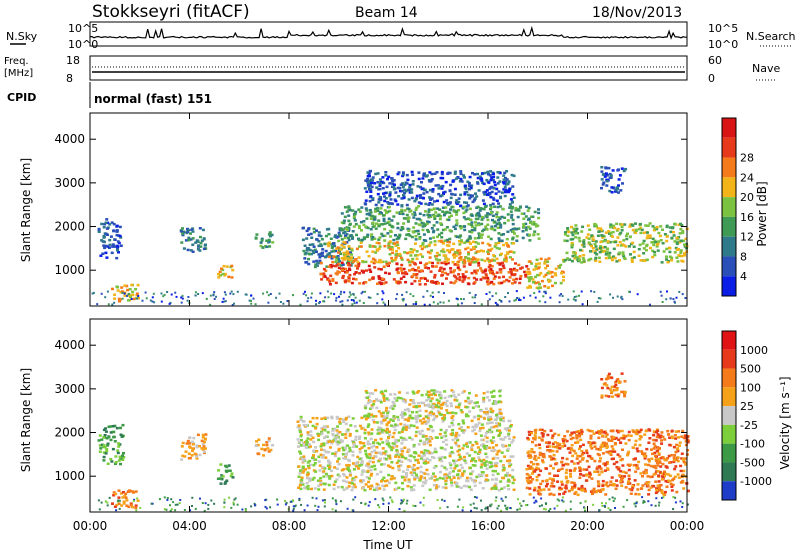 This screenshot has width=800, height=554. What do you see at coordinates (545, 273) in the screenshot?
I see `scatter-patch` at bounding box center [545, 273].